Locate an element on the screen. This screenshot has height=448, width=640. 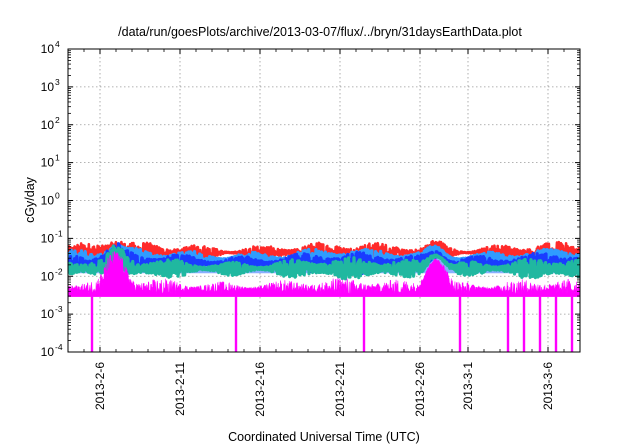
x-tick-label: 2013-2-11 is located at coordinates (180, 389).